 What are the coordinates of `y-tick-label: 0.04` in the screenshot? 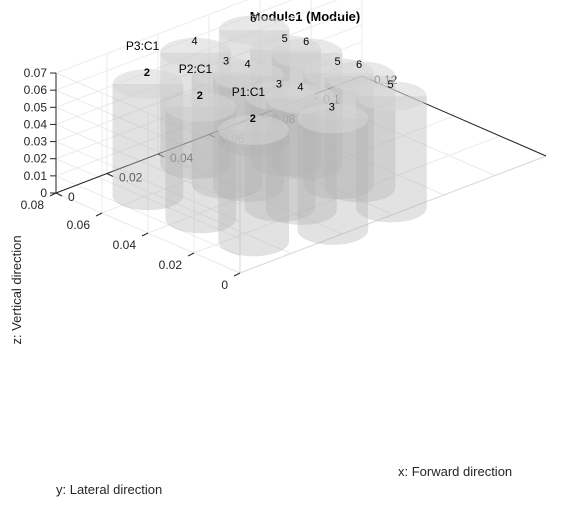 It's located at (125, 245).